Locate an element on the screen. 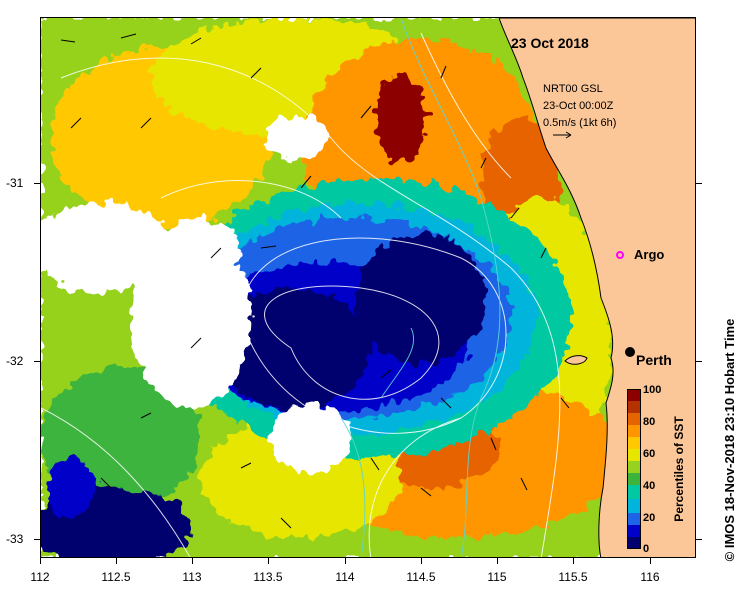 This screenshot has width=739, height=592. colorbar-label: 100 is located at coordinates (652, 390).